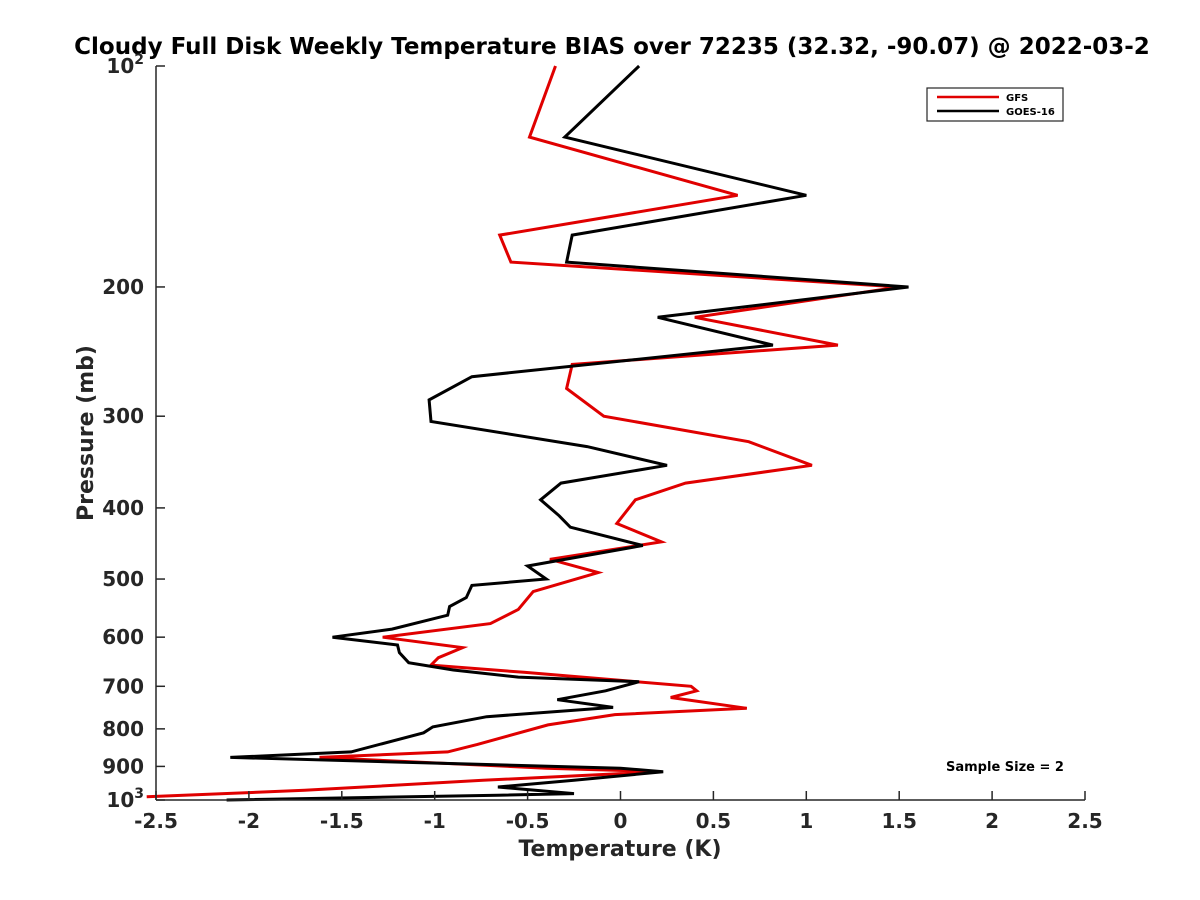 The width and height of the screenshot is (1200, 900). I want to click on x-axis-title: Temperature (K), so click(619, 849).